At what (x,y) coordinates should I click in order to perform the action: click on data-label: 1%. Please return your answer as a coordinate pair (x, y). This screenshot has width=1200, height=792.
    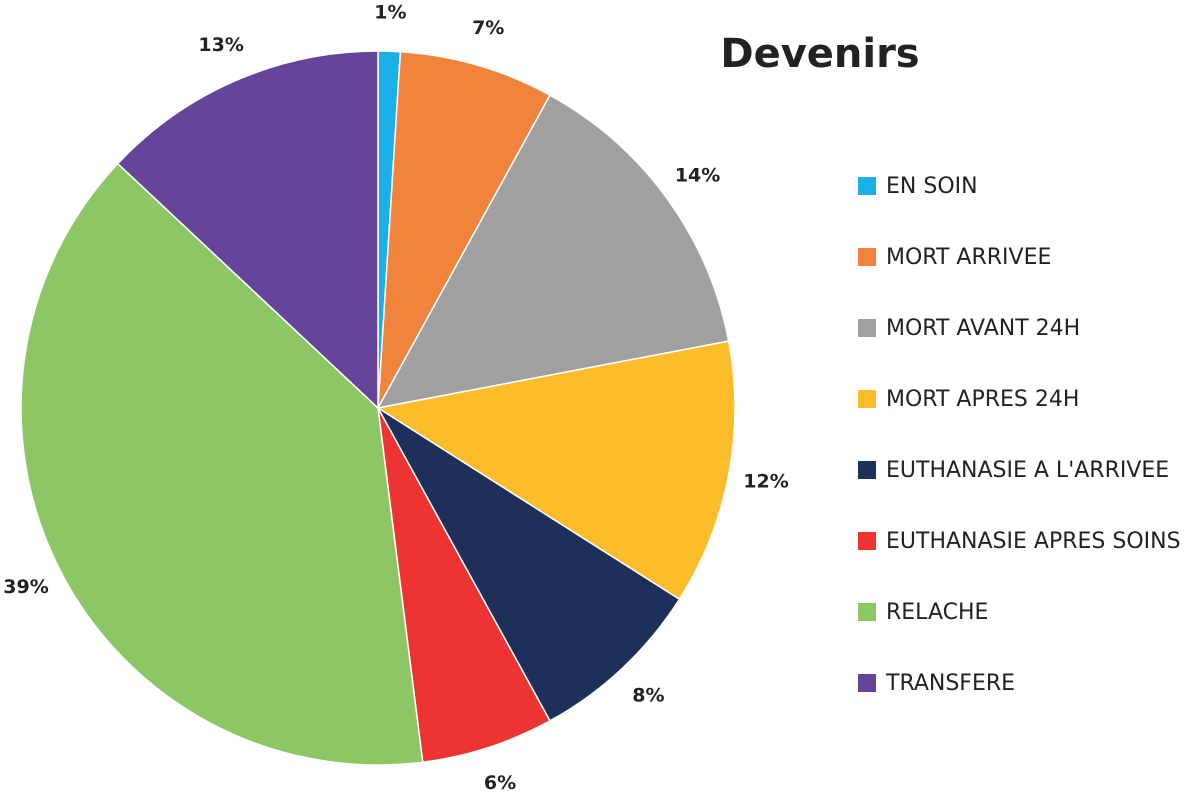
    Looking at the image, I should click on (390, 13).